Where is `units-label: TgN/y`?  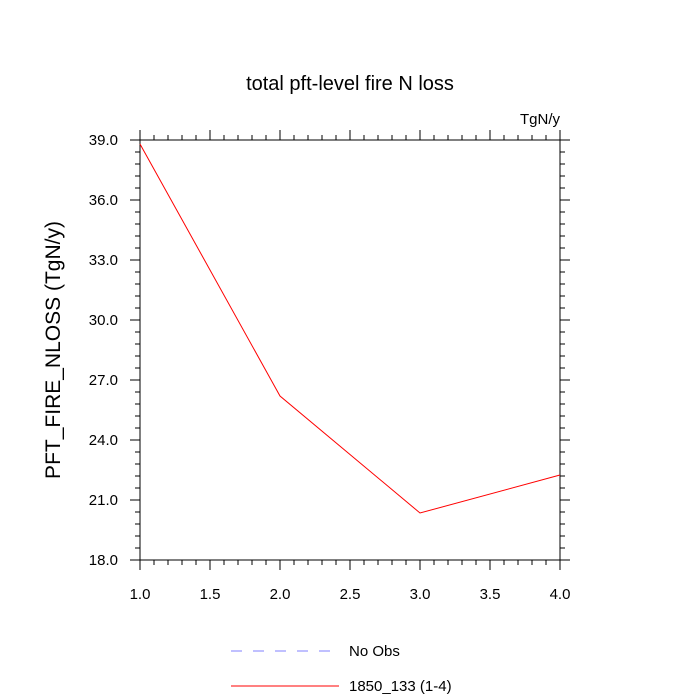
units-label: TgN/y is located at coordinates (540, 119).